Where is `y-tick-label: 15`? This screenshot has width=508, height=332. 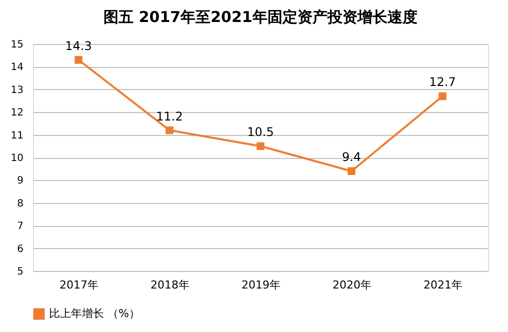 y-tick-label: 15 is located at coordinates (17, 45).